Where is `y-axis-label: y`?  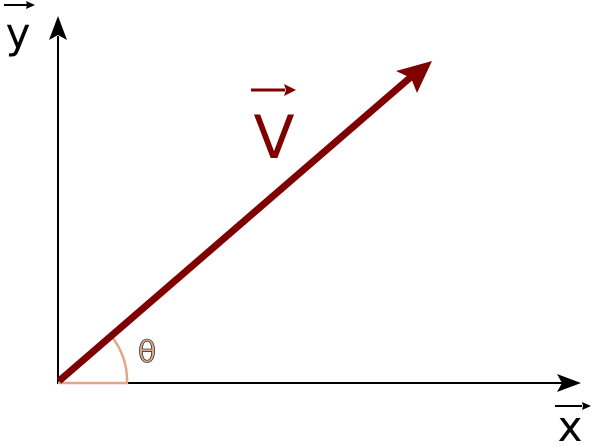
y-axis-label: y is located at coordinates (19, 29).